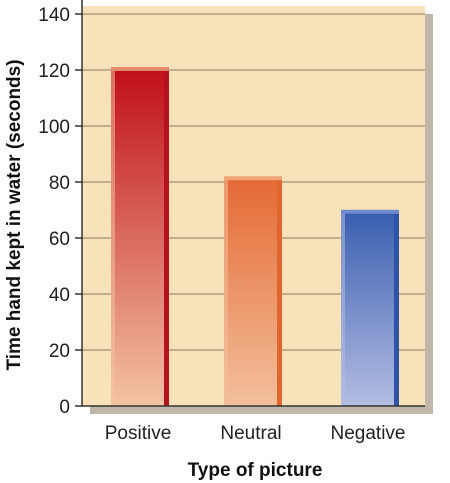  I want to click on y-tick-label: 0, so click(64, 407).